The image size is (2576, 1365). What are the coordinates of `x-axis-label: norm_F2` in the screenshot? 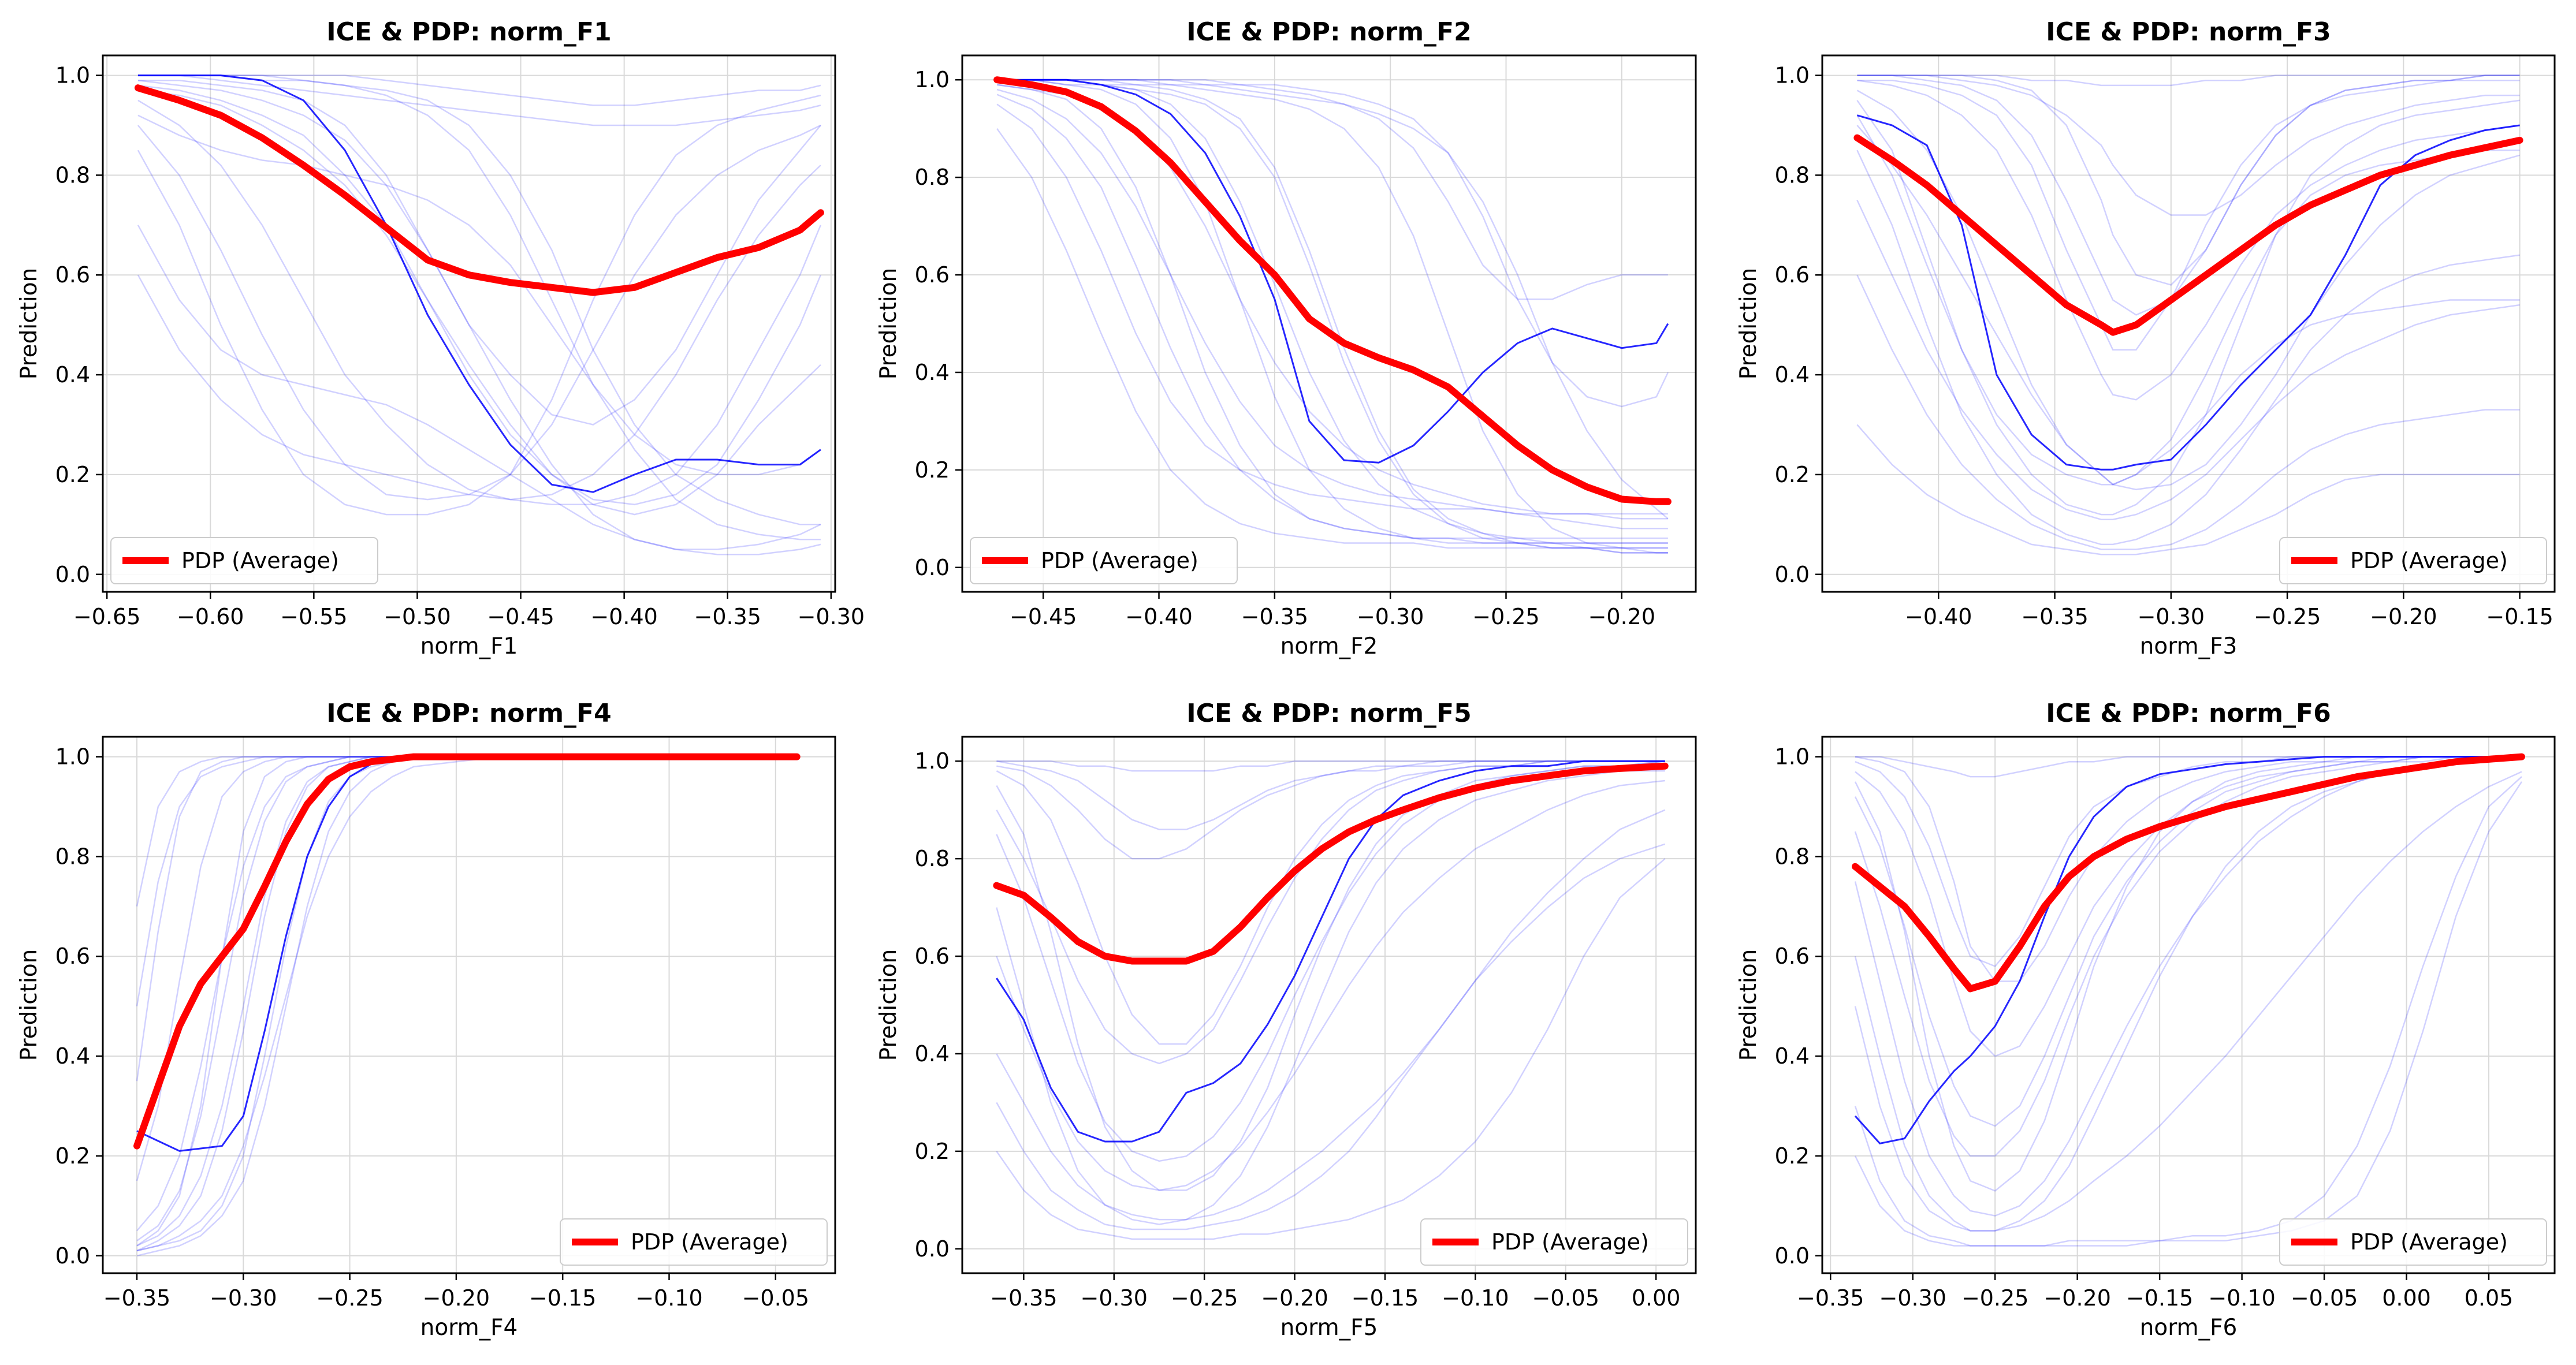 It's located at (1329, 646).